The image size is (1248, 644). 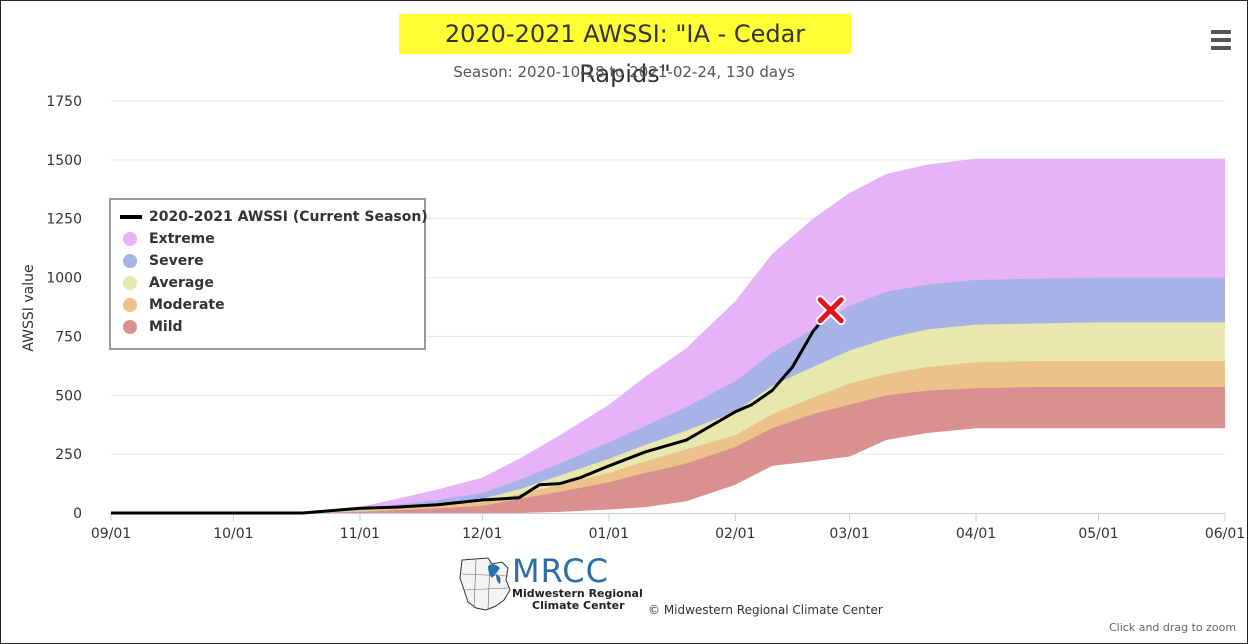 I want to click on logo-wordmark: MRCC, so click(x=560, y=571).